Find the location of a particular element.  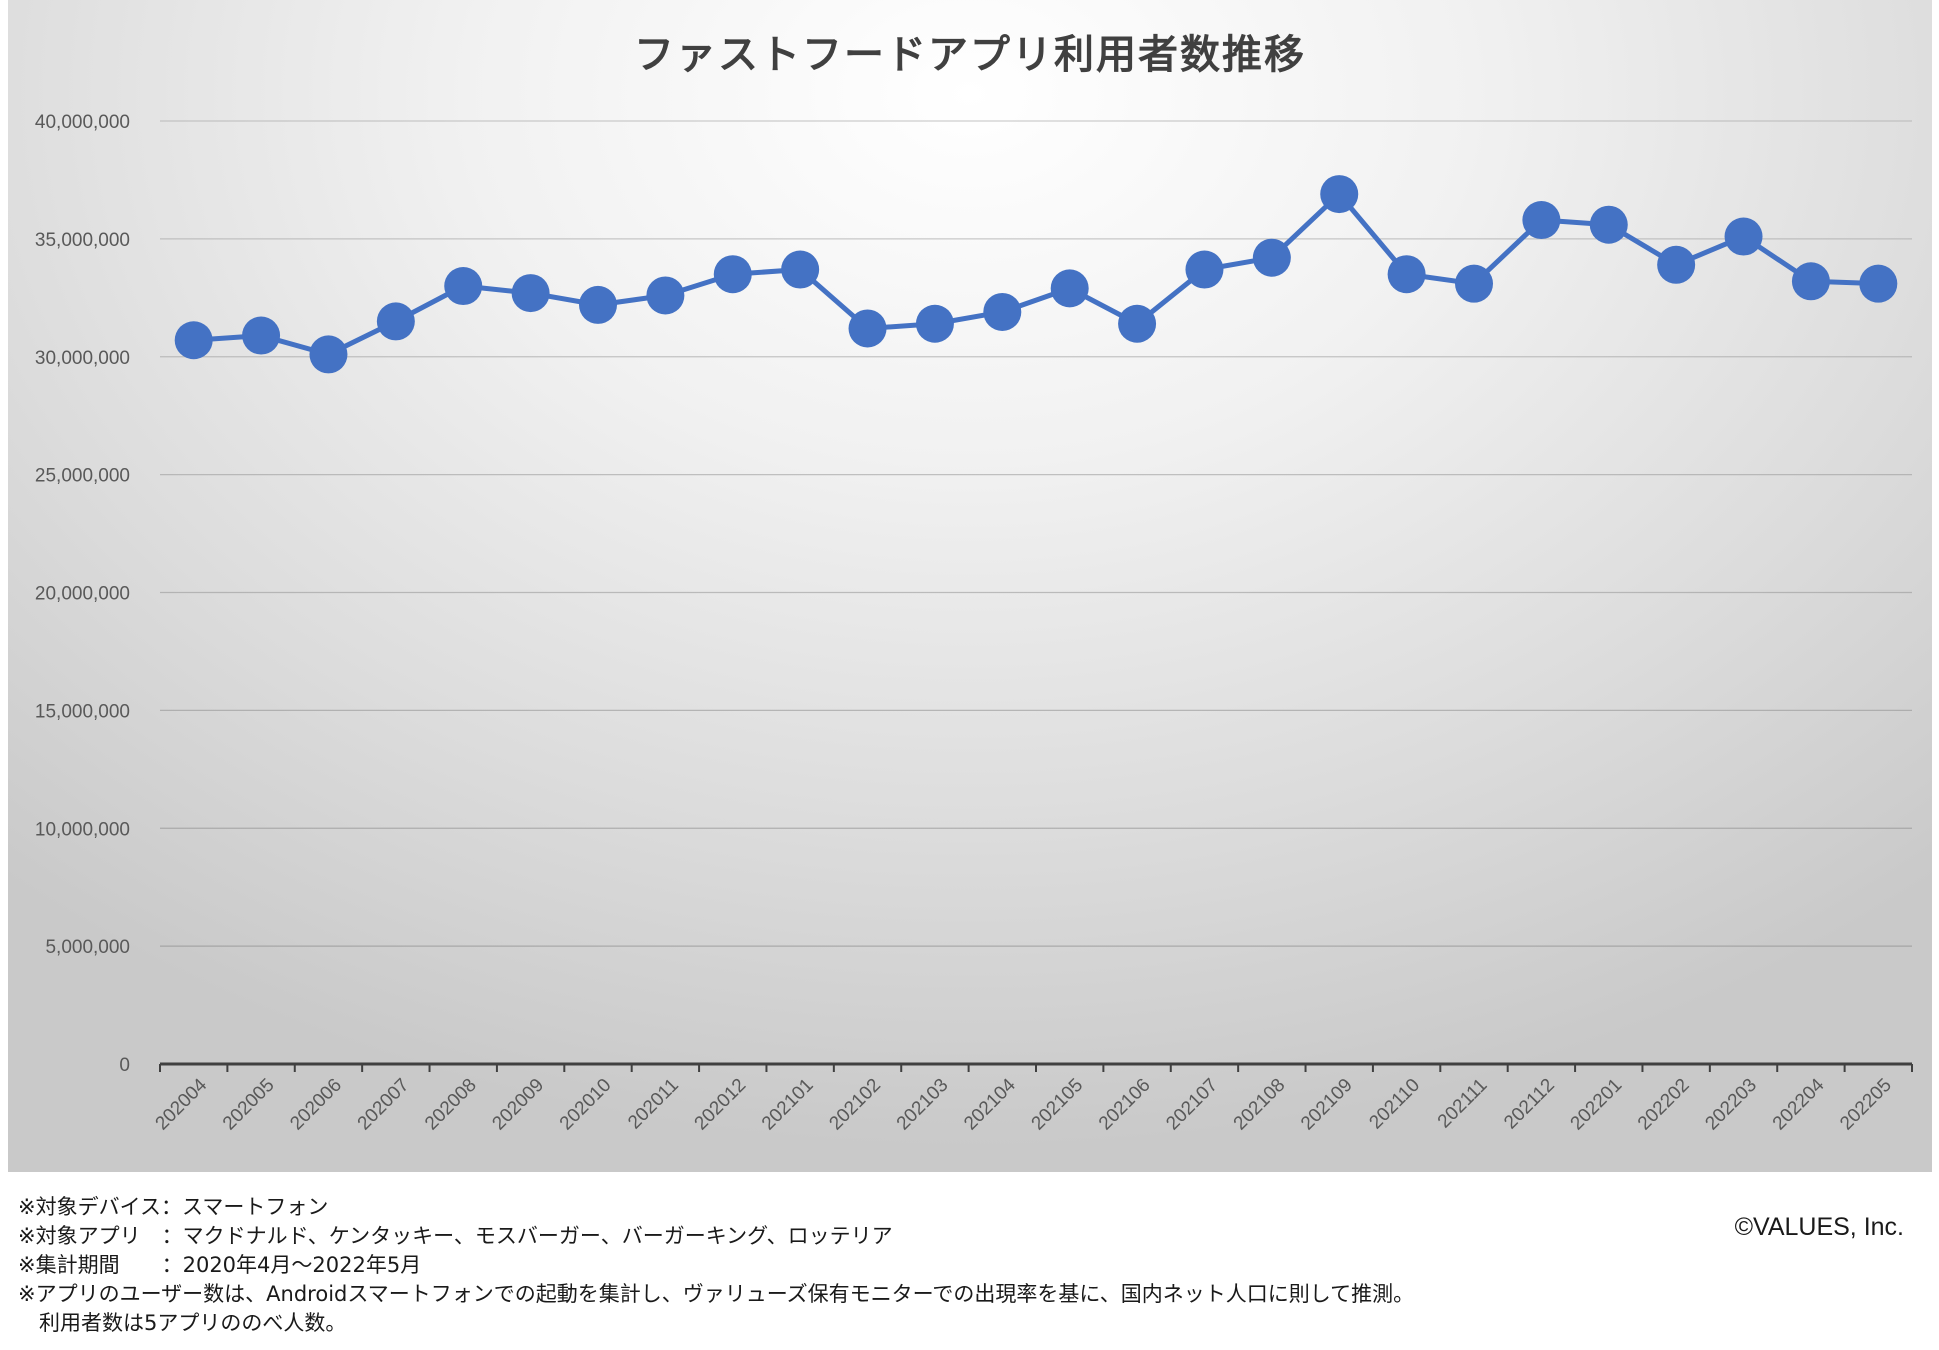

x-tick-label: 202005 is located at coordinates (249, 1105).